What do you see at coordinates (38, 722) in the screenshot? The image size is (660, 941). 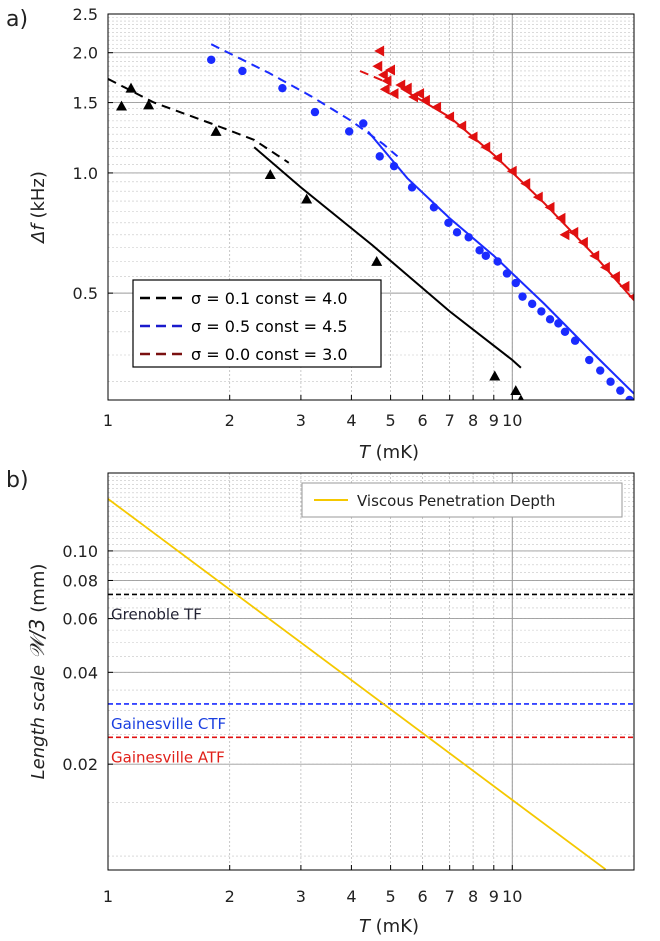 I see `y-axis-label-main: Length scale` at bounding box center [38, 722].